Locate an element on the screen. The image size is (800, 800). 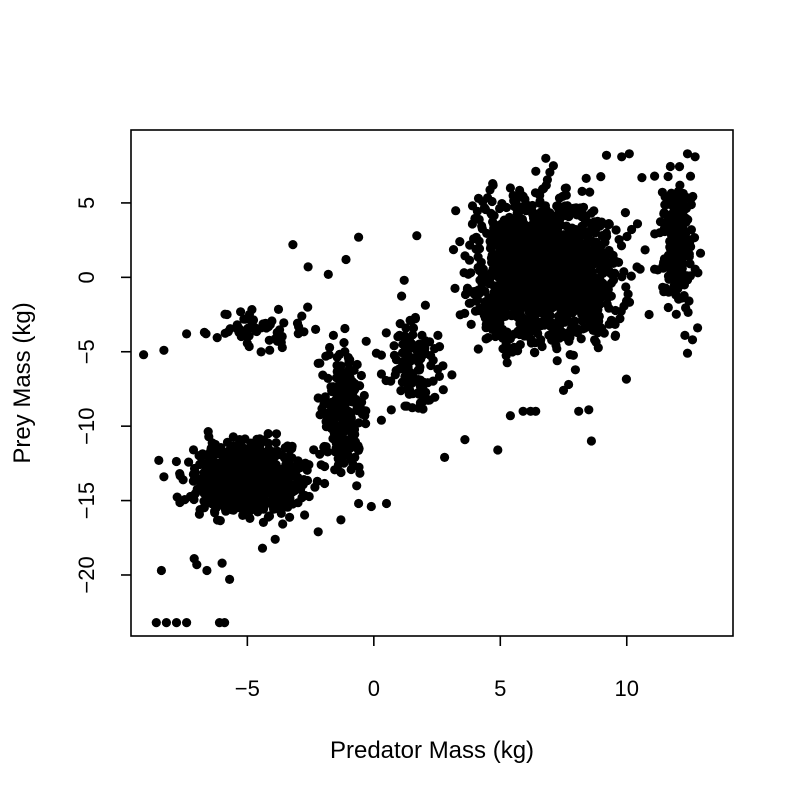
y-tick-label: 0 is located at coordinates (86, 277).